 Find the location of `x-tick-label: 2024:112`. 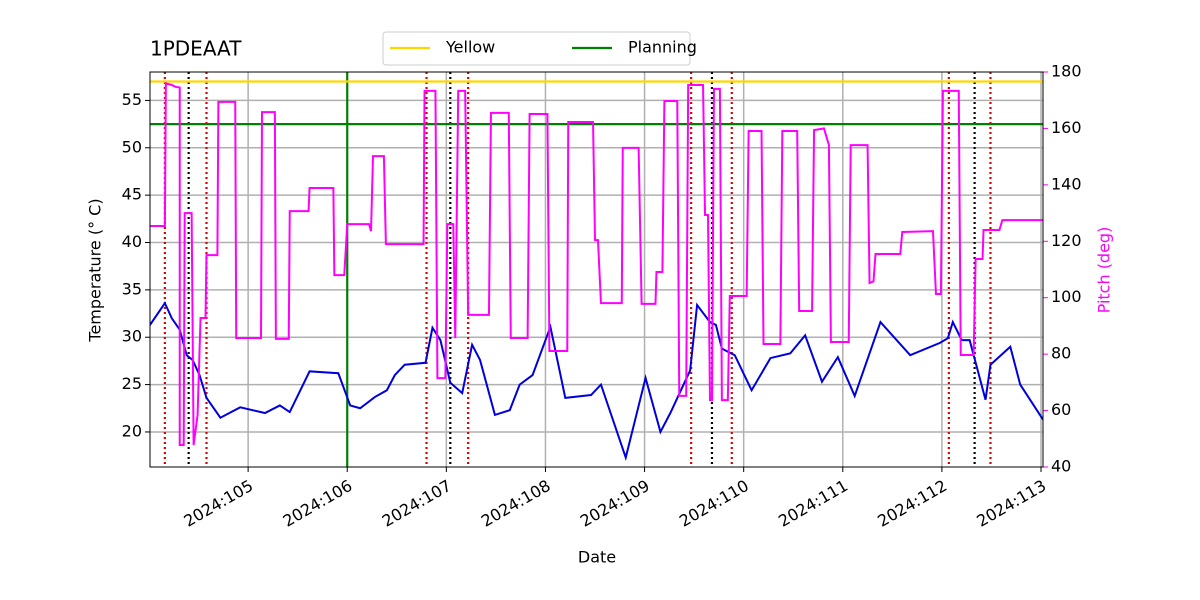

x-tick-label: 2024:112 is located at coordinates (912, 503).